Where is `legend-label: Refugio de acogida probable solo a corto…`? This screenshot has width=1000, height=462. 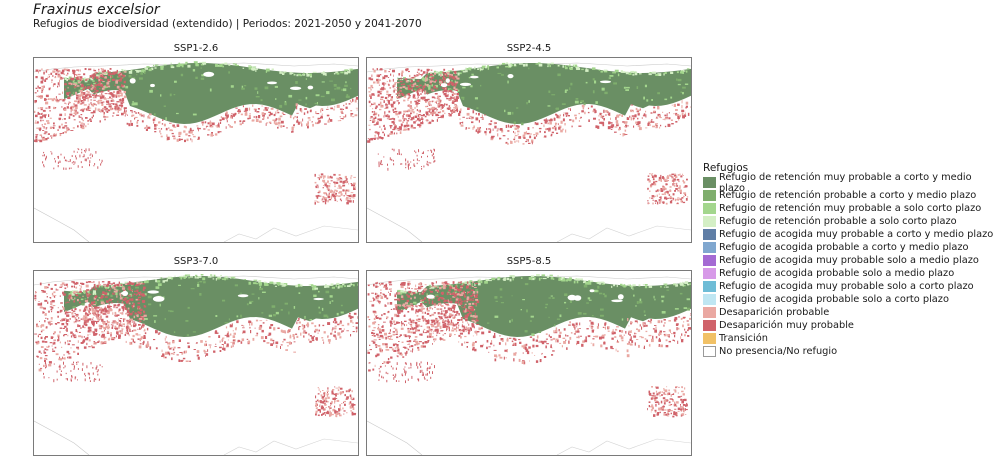 legend-label: Refugio de acogida probable solo a corto… is located at coordinates (834, 299).